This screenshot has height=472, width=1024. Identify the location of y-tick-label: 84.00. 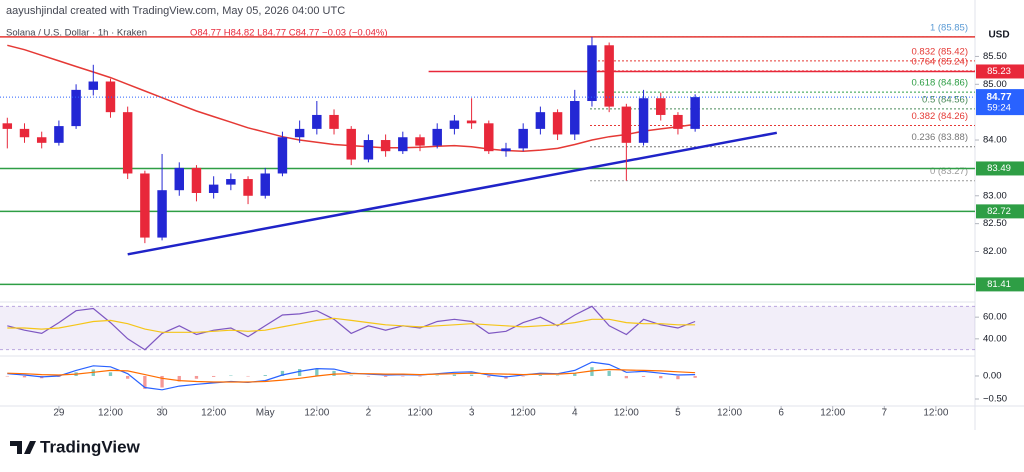
(995, 140).